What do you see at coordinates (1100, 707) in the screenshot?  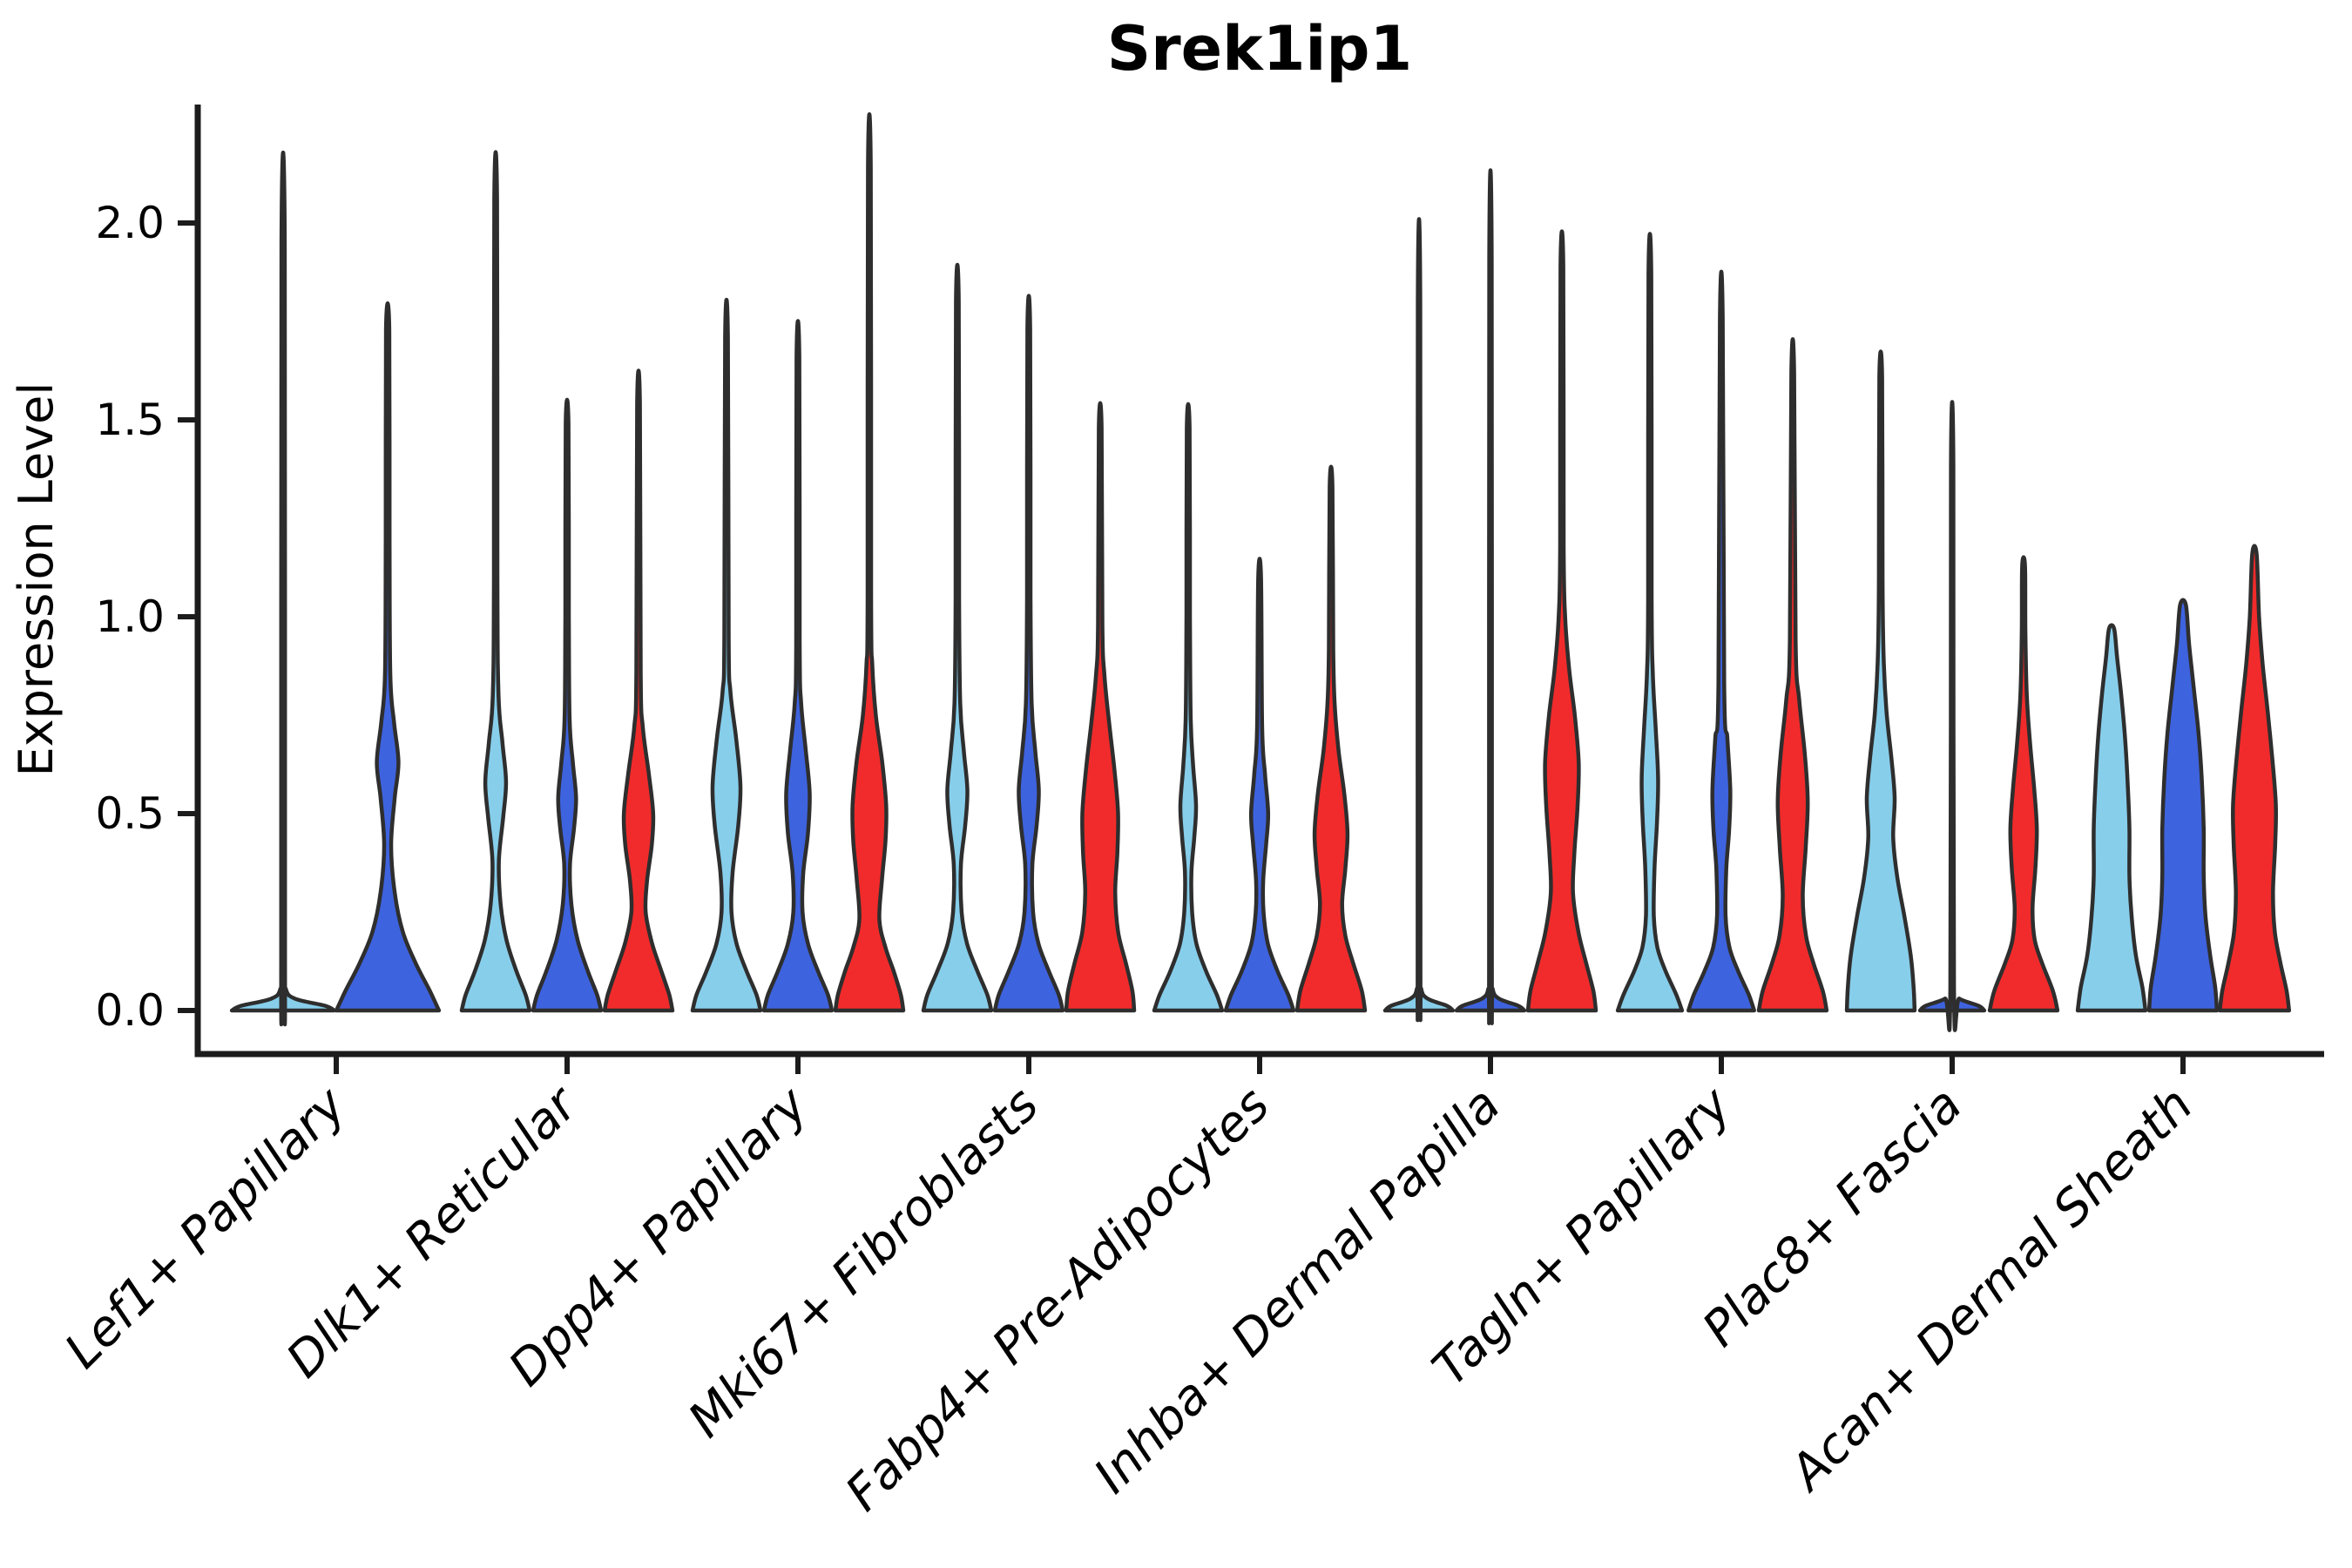 I see `violin-mki67-fibroblasts-sample-red` at bounding box center [1100, 707].